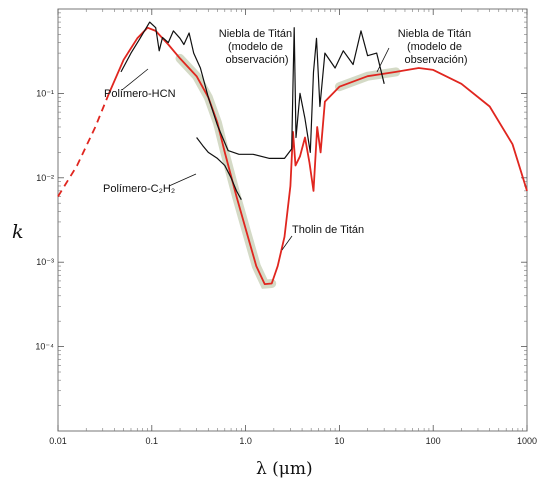 This screenshot has height=483, width=546. Describe the element at coordinates (436, 60) in the screenshot. I see `haze-right-line3: observación)` at that location.